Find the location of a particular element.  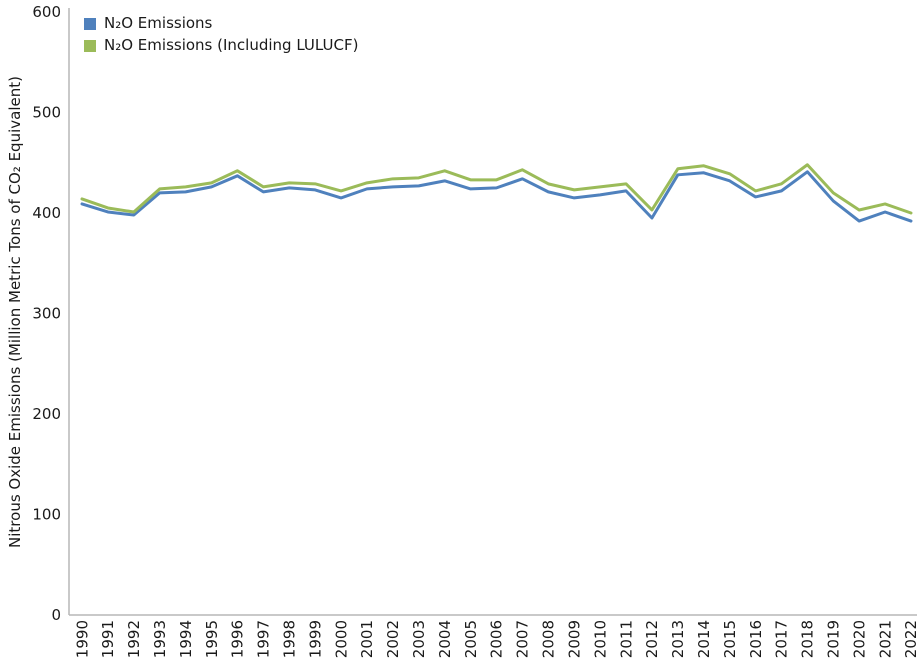

y-tick-label: 400 is located at coordinates (46, 213).